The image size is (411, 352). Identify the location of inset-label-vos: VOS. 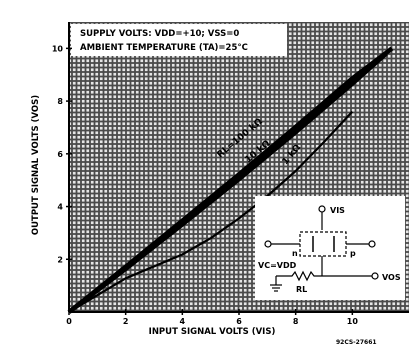
(391, 277).